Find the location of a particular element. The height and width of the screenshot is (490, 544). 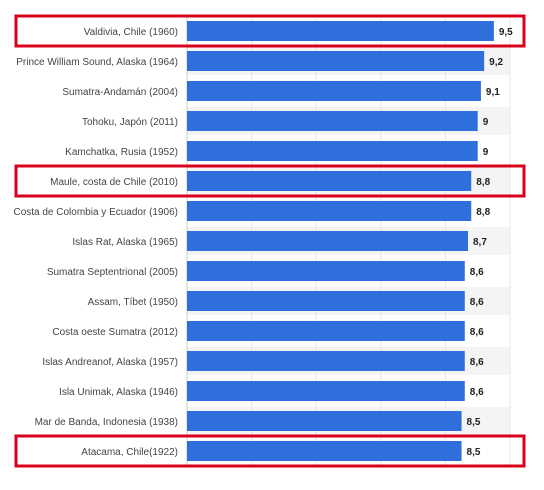

category-label: Assam, Tíbet (1950) is located at coordinates (133, 302).